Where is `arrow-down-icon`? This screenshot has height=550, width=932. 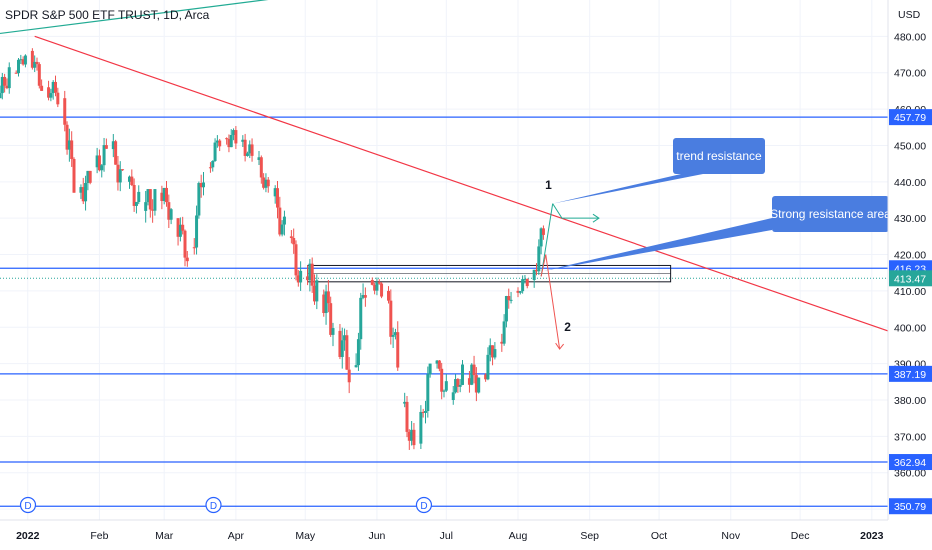
arrow-down-icon is located at coordinates (560, 346).